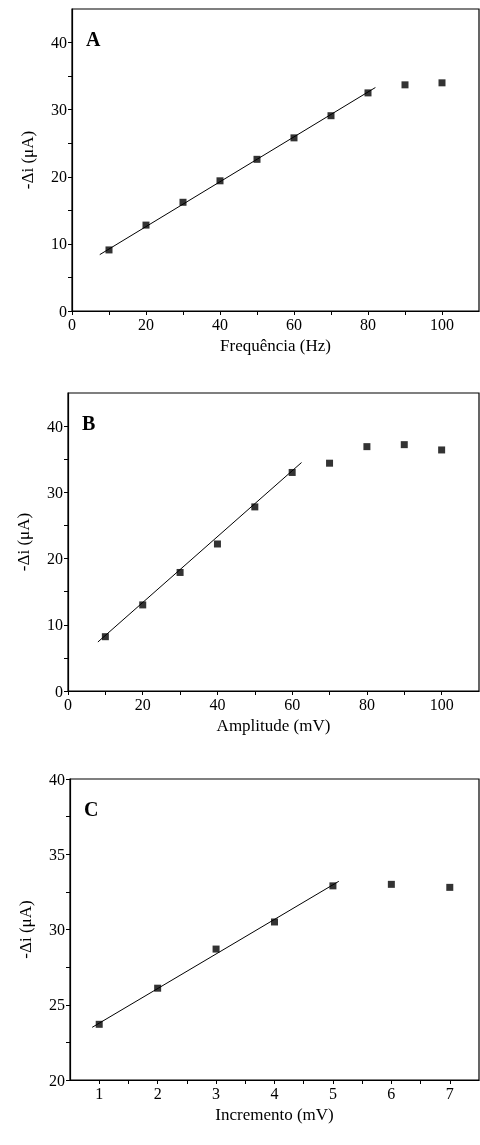 This screenshot has width=480, height=1145. What do you see at coordinates (57, 854) in the screenshot?
I see `y-tick-label: 35` at bounding box center [57, 854].